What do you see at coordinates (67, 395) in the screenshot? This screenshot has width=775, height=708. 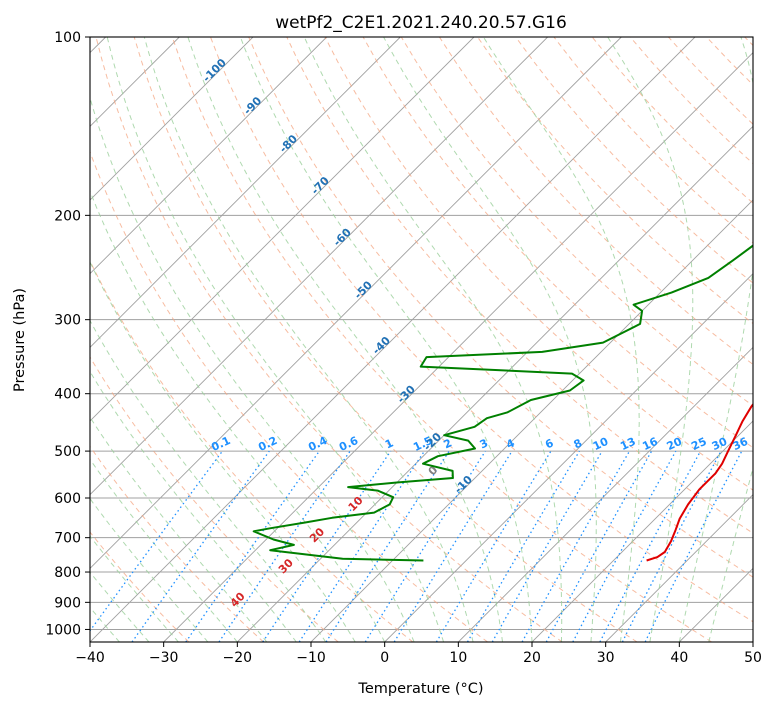 I see `y-tick-label: 400` at bounding box center [67, 395].